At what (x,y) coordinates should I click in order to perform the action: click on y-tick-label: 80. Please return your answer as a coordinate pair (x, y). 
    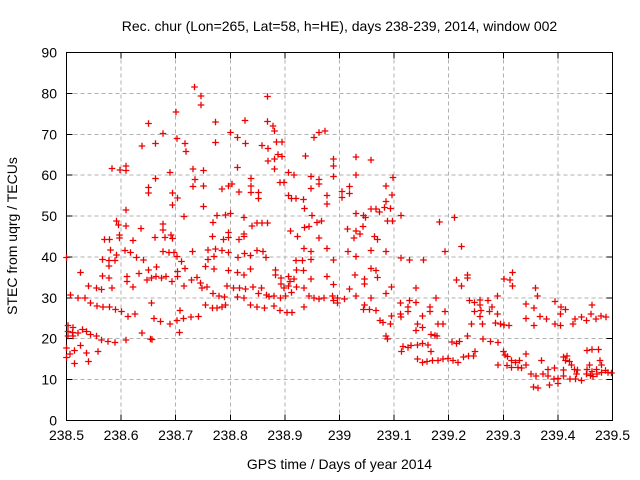
    Looking at the image, I should click on (49, 93).